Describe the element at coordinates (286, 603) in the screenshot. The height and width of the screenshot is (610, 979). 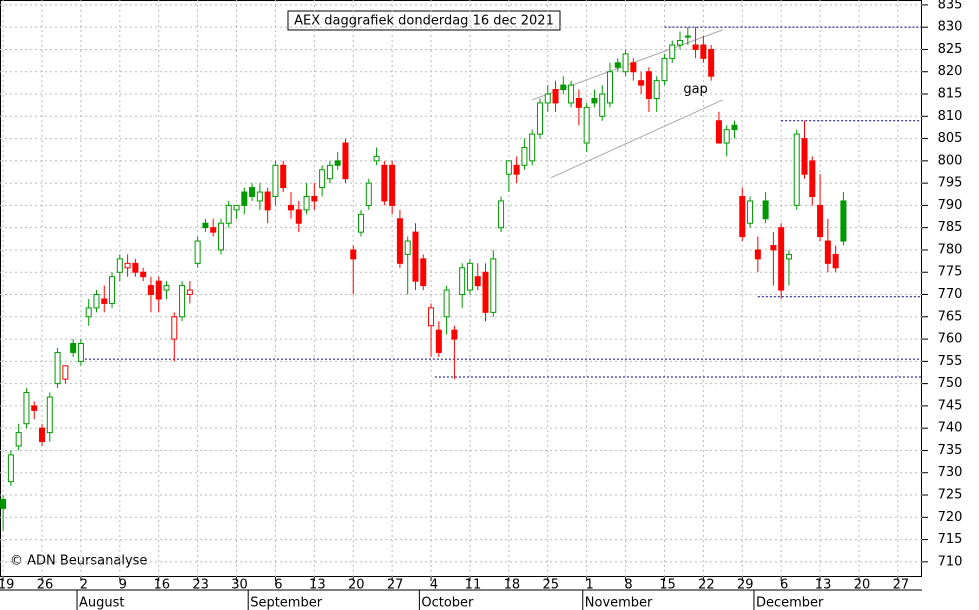
I see `month-label: September` at that location.